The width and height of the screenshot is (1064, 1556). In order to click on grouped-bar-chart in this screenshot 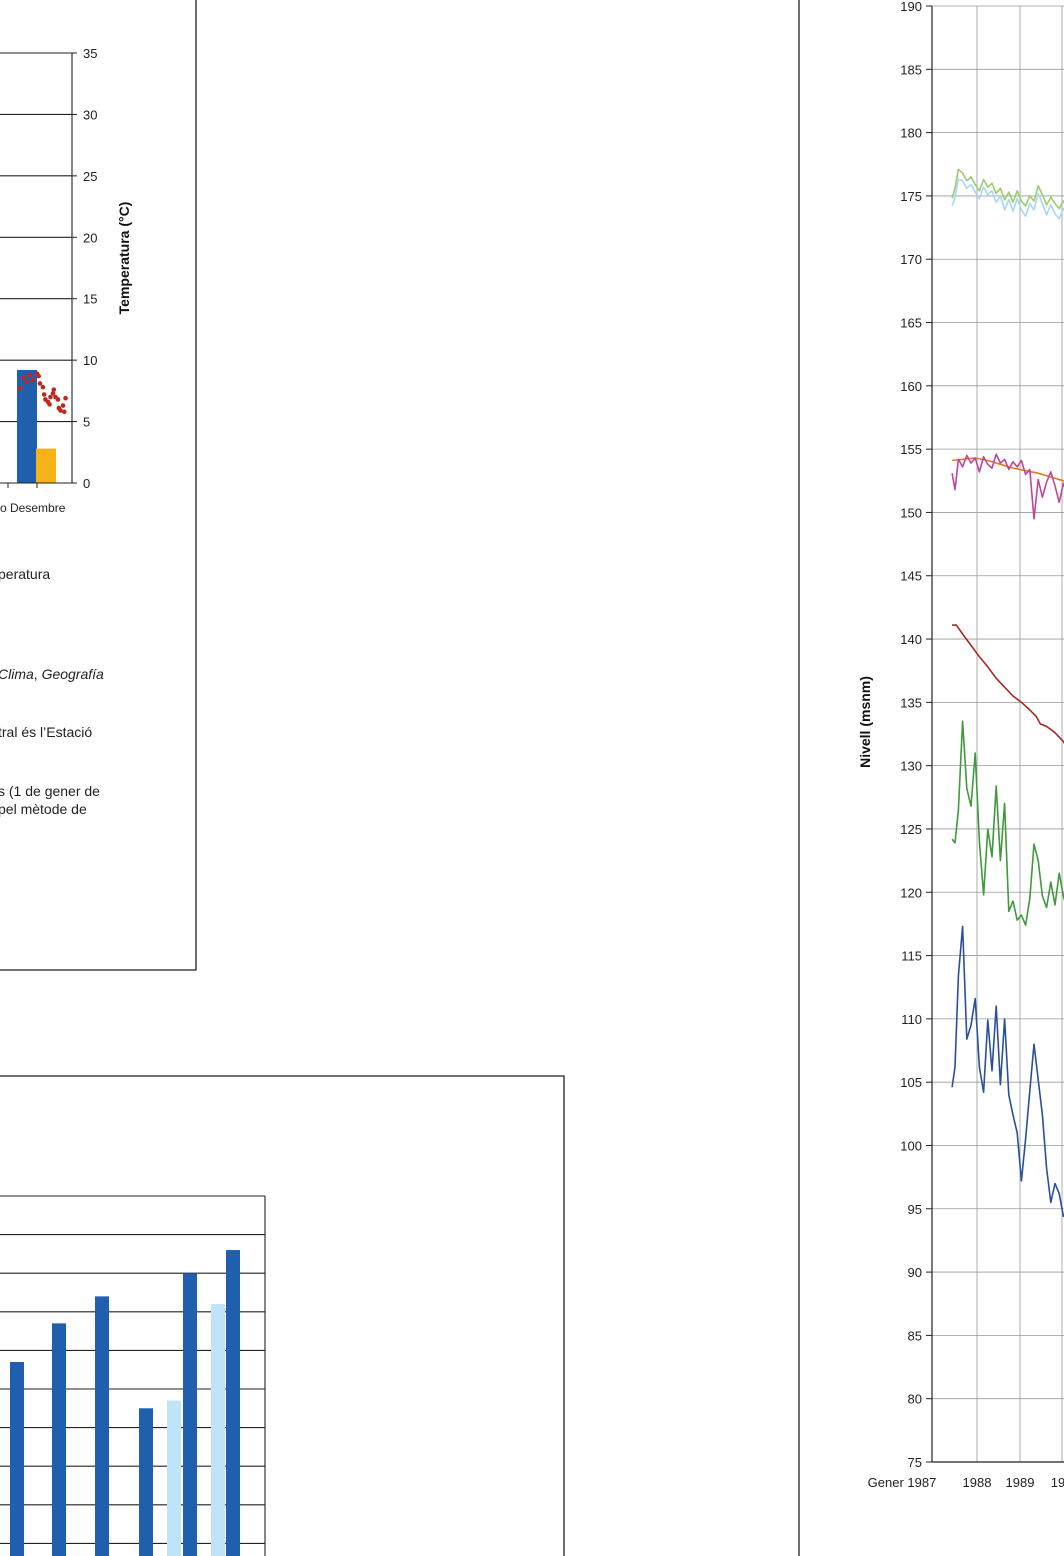, I will do `click(133, 1375)`.